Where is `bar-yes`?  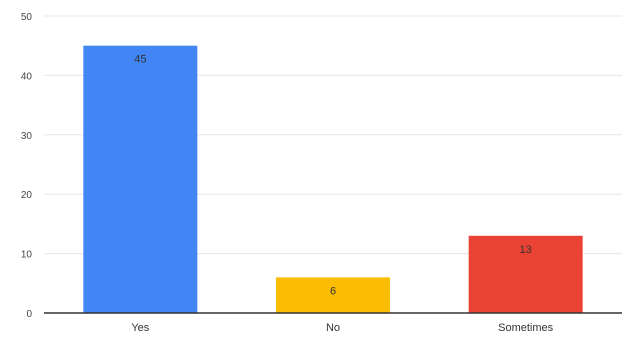
bar-yes is located at coordinates (140, 179).